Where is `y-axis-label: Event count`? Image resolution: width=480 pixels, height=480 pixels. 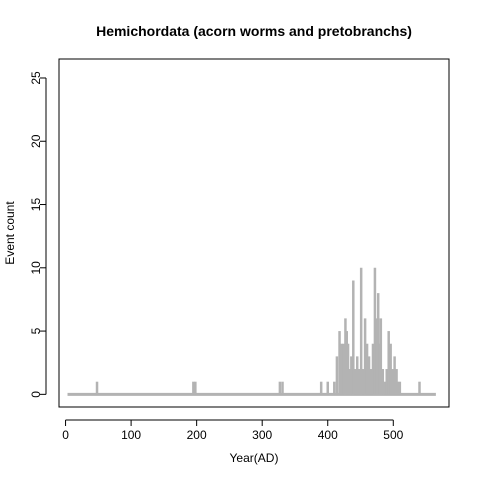
y-axis-label: Event count is located at coordinates (10, 233).